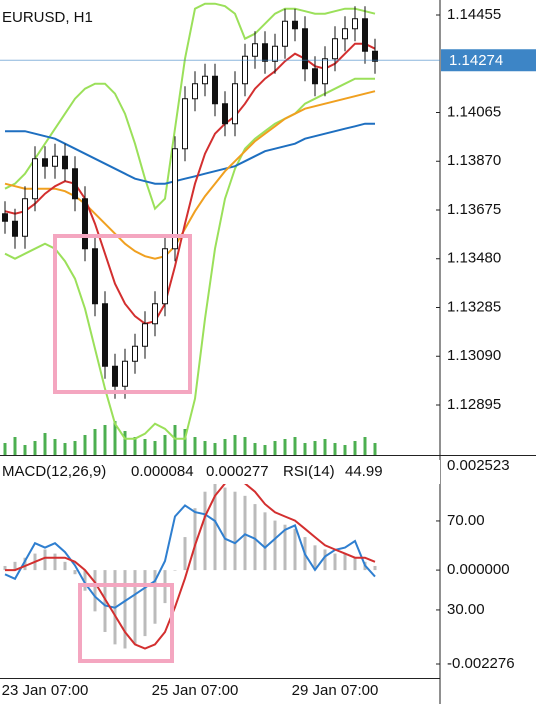 This screenshot has height=704, width=536. Describe the element at coordinates (474, 355) in the screenshot. I see `y-tick-label: 1.13090` at that location.